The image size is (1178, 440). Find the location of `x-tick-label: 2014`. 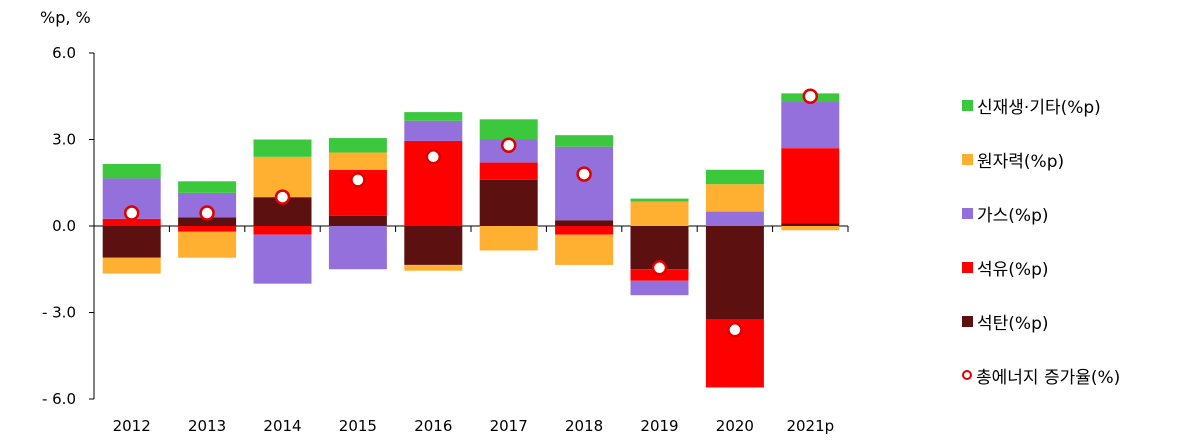

x-tick-label: 2014 is located at coordinates (282, 426).